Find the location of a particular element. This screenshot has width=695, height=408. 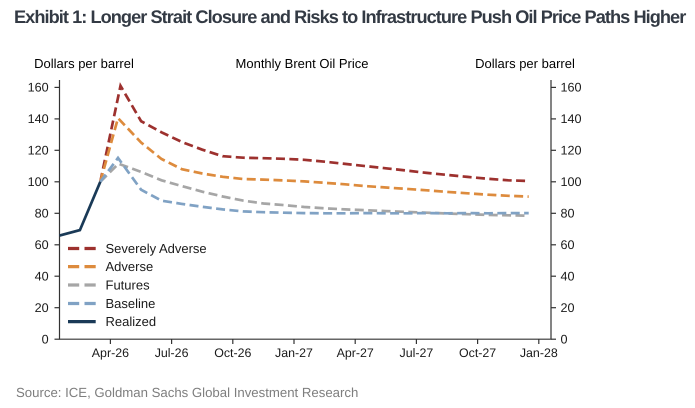

svg-text: Apr-27 is located at coordinates (355, 353).